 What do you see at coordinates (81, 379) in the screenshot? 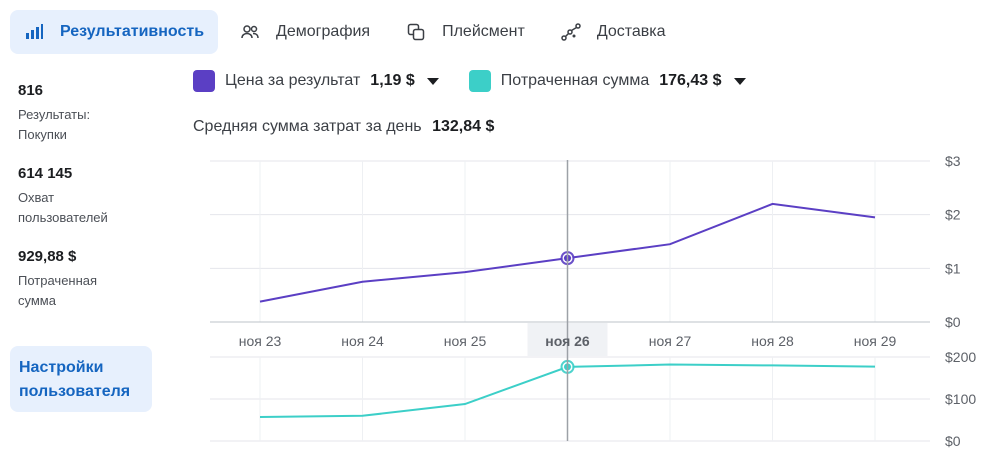
I see `user-settings-button: Настройки пользователя` at bounding box center [81, 379].